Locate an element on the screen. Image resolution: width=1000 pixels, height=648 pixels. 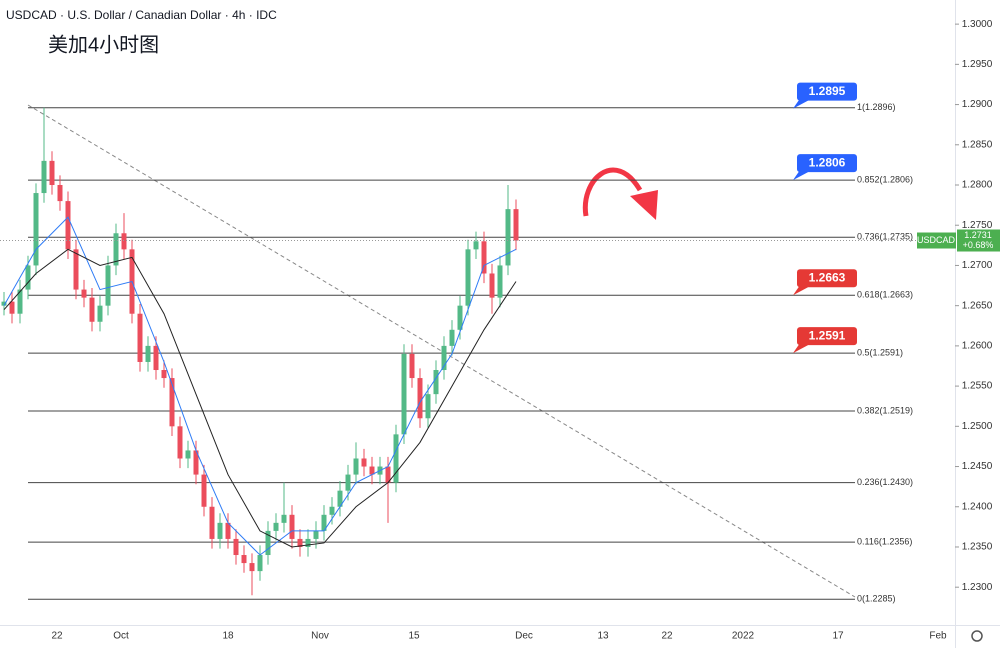
x-tick-label: 13 is located at coordinates (603, 636).